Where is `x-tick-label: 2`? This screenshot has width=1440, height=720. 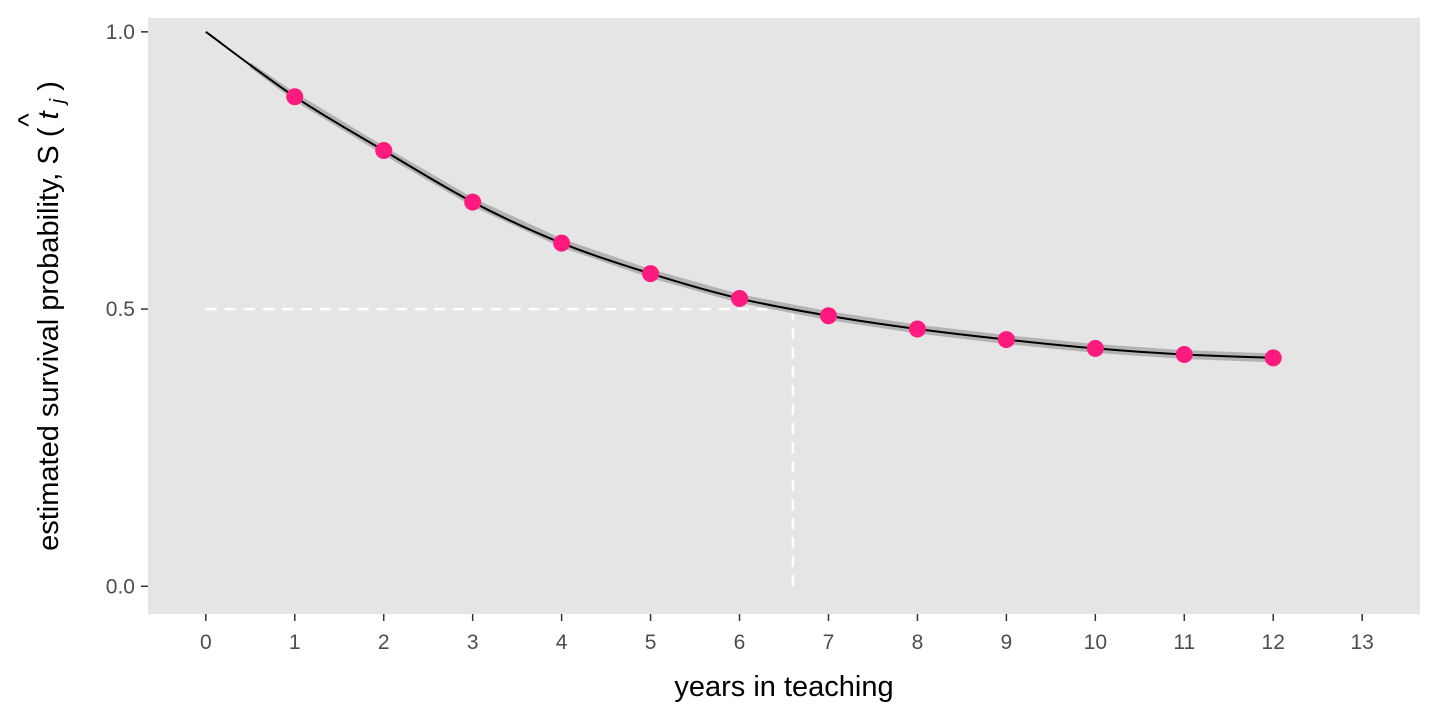 x-tick-label: 2 is located at coordinates (384, 642).